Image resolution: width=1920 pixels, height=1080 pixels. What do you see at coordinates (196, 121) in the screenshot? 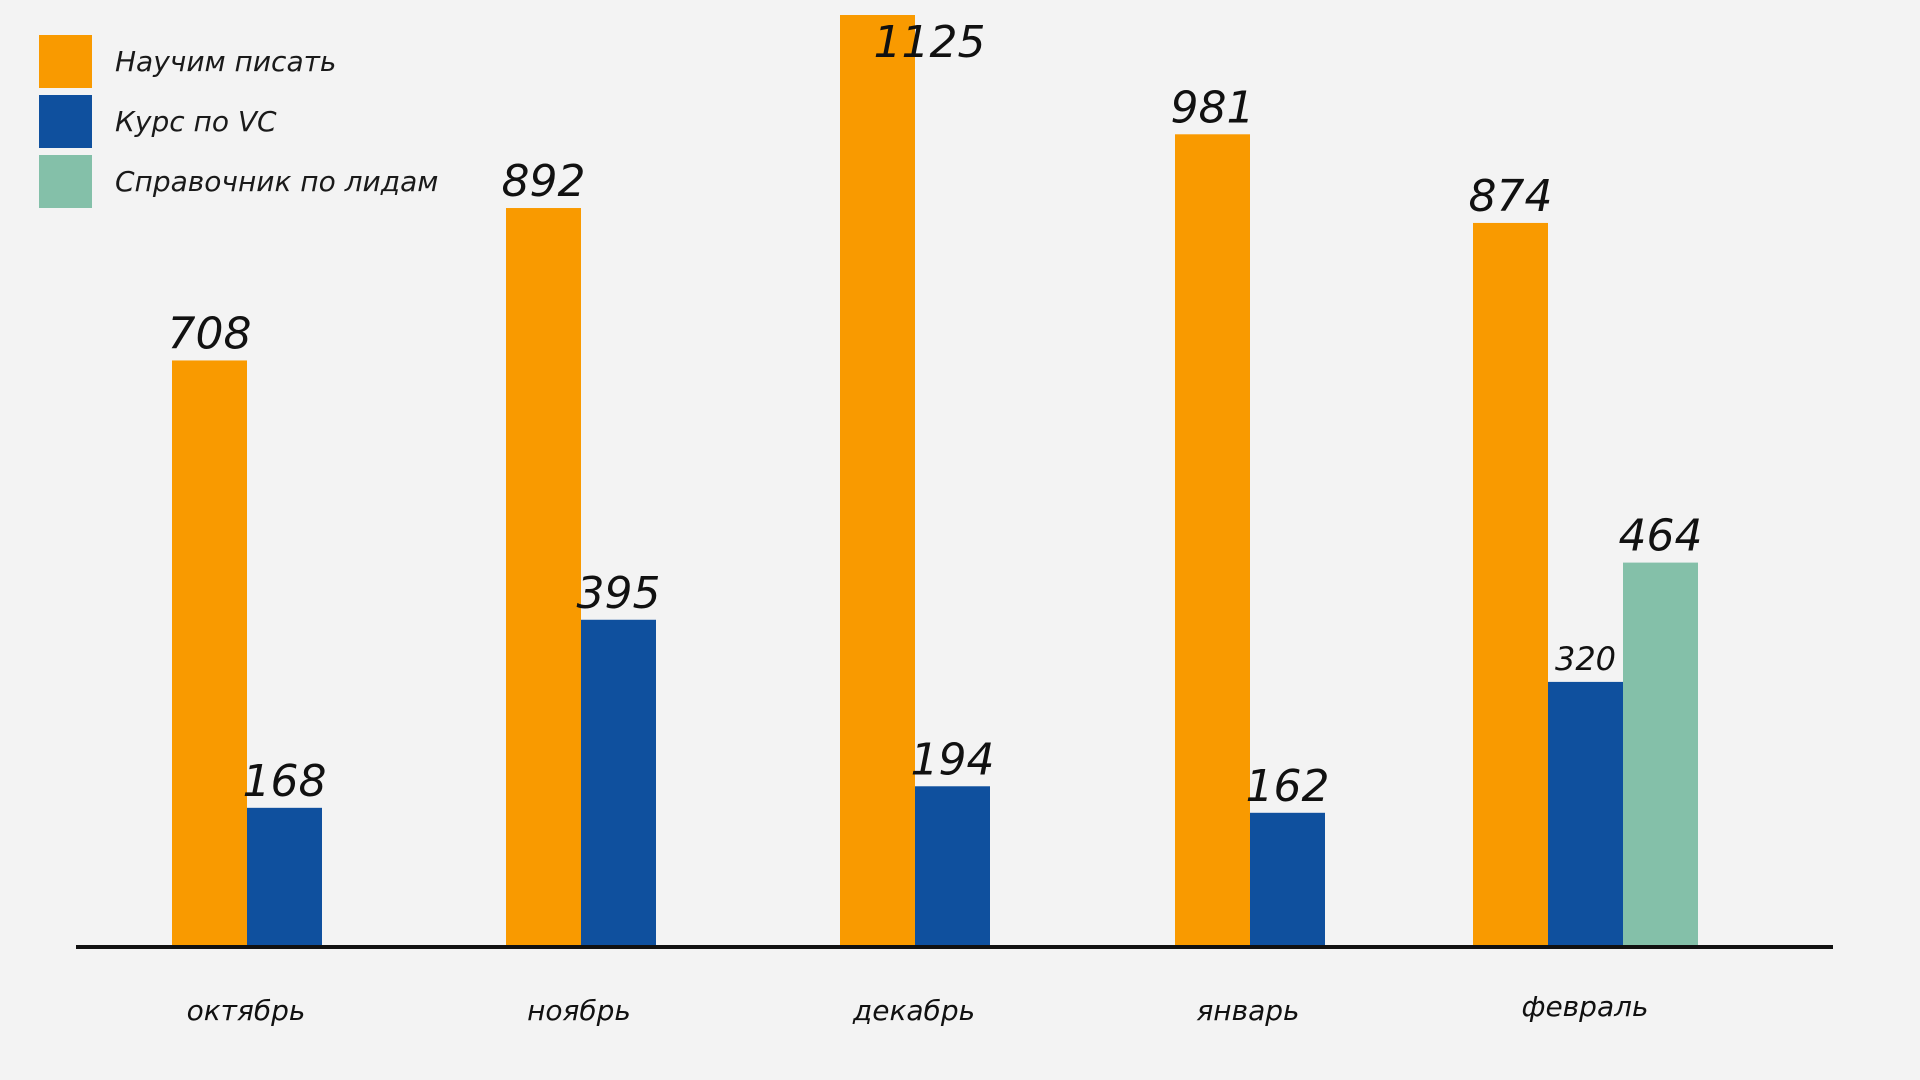
I see `legend-label-kurs-po-vc: Курс по VC` at bounding box center [196, 121].